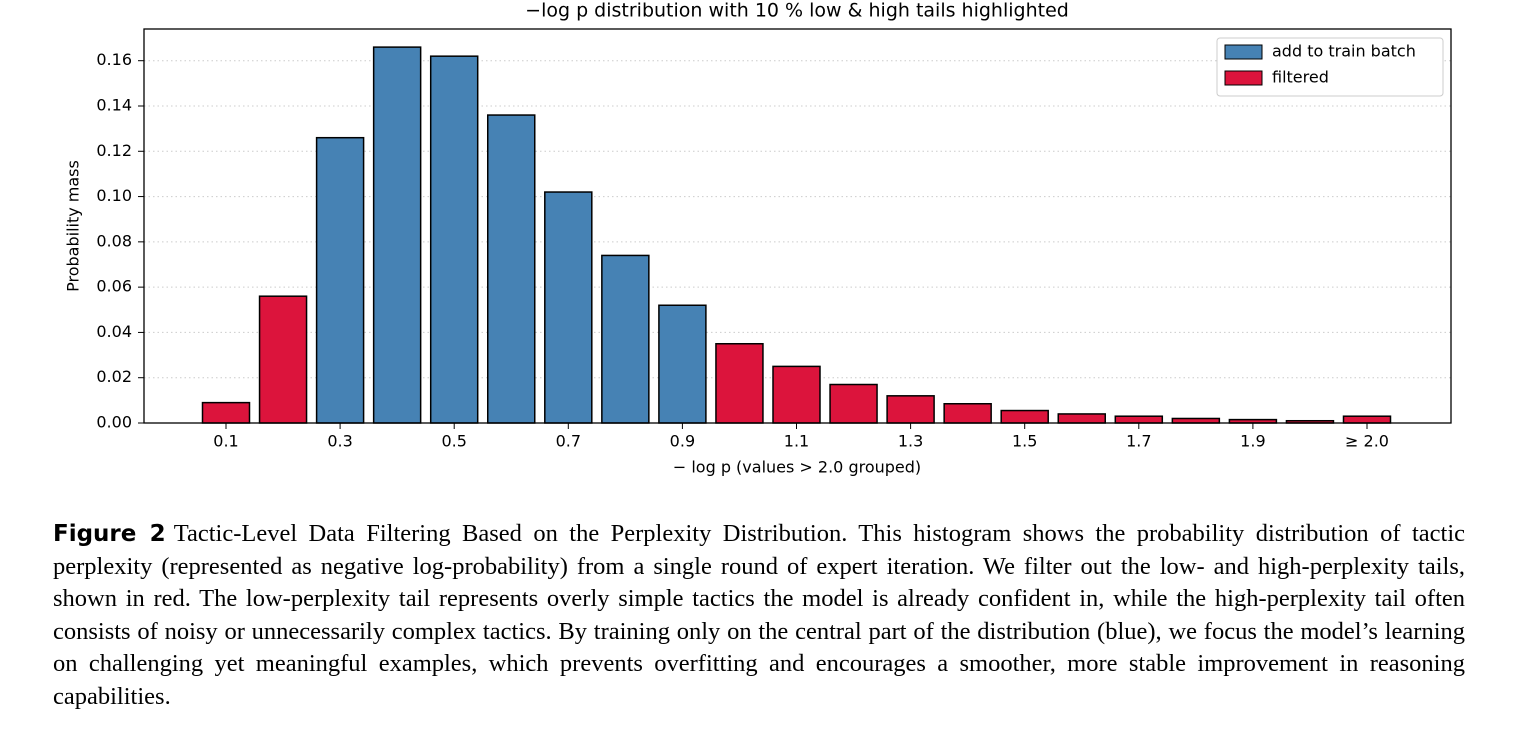 Image resolution: width=1518 pixels, height=747 pixels. What do you see at coordinates (109, 534) in the screenshot?
I see `caption-label: Figure 2` at bounding box center [109, 534].